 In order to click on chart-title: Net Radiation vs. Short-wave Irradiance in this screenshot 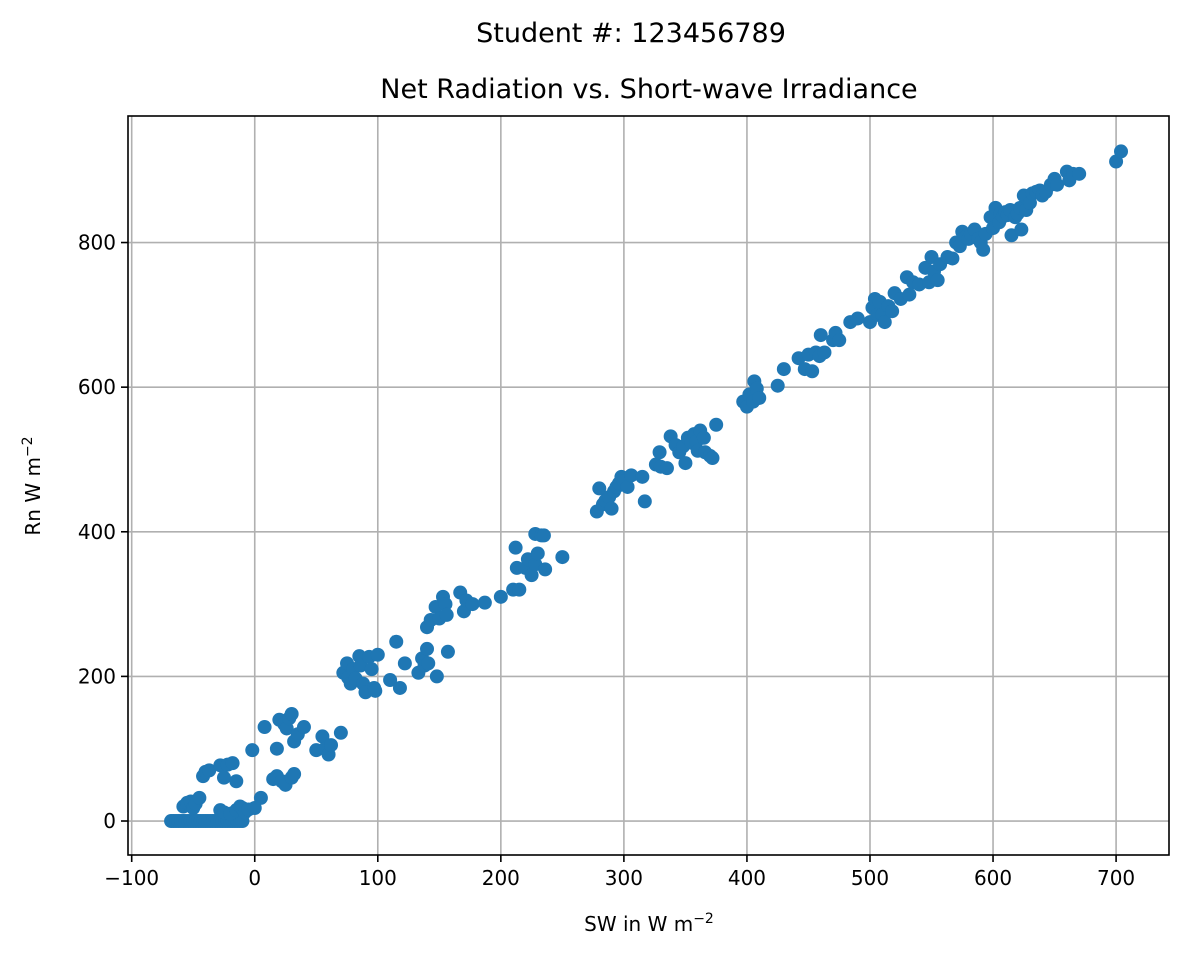, I will do `click(648, 89)`.